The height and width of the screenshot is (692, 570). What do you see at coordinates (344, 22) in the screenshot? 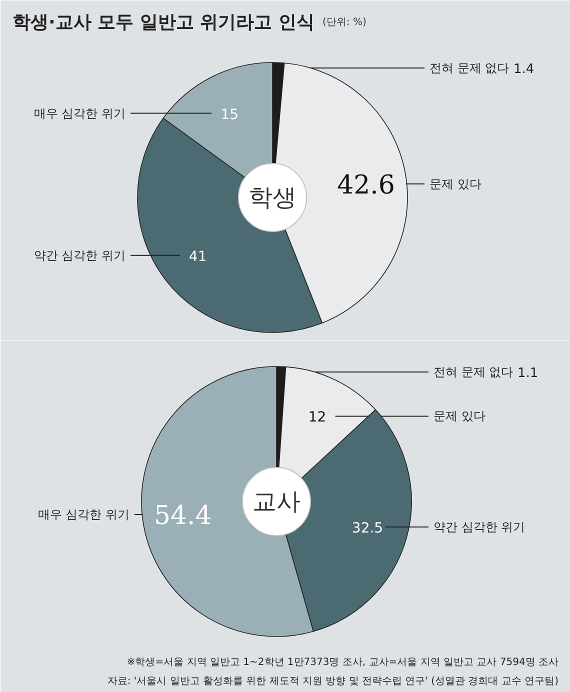
I see `chart-subtitle: (단위: %)` at bounding box center [344, 22].